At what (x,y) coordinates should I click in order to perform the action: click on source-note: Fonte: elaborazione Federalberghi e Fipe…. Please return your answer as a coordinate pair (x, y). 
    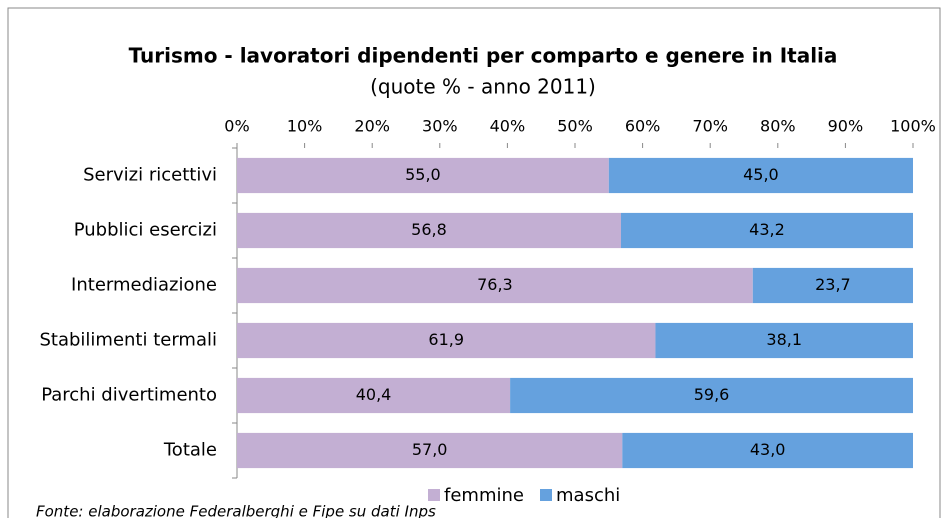
    Looking at the image, I should click on (236, 510).